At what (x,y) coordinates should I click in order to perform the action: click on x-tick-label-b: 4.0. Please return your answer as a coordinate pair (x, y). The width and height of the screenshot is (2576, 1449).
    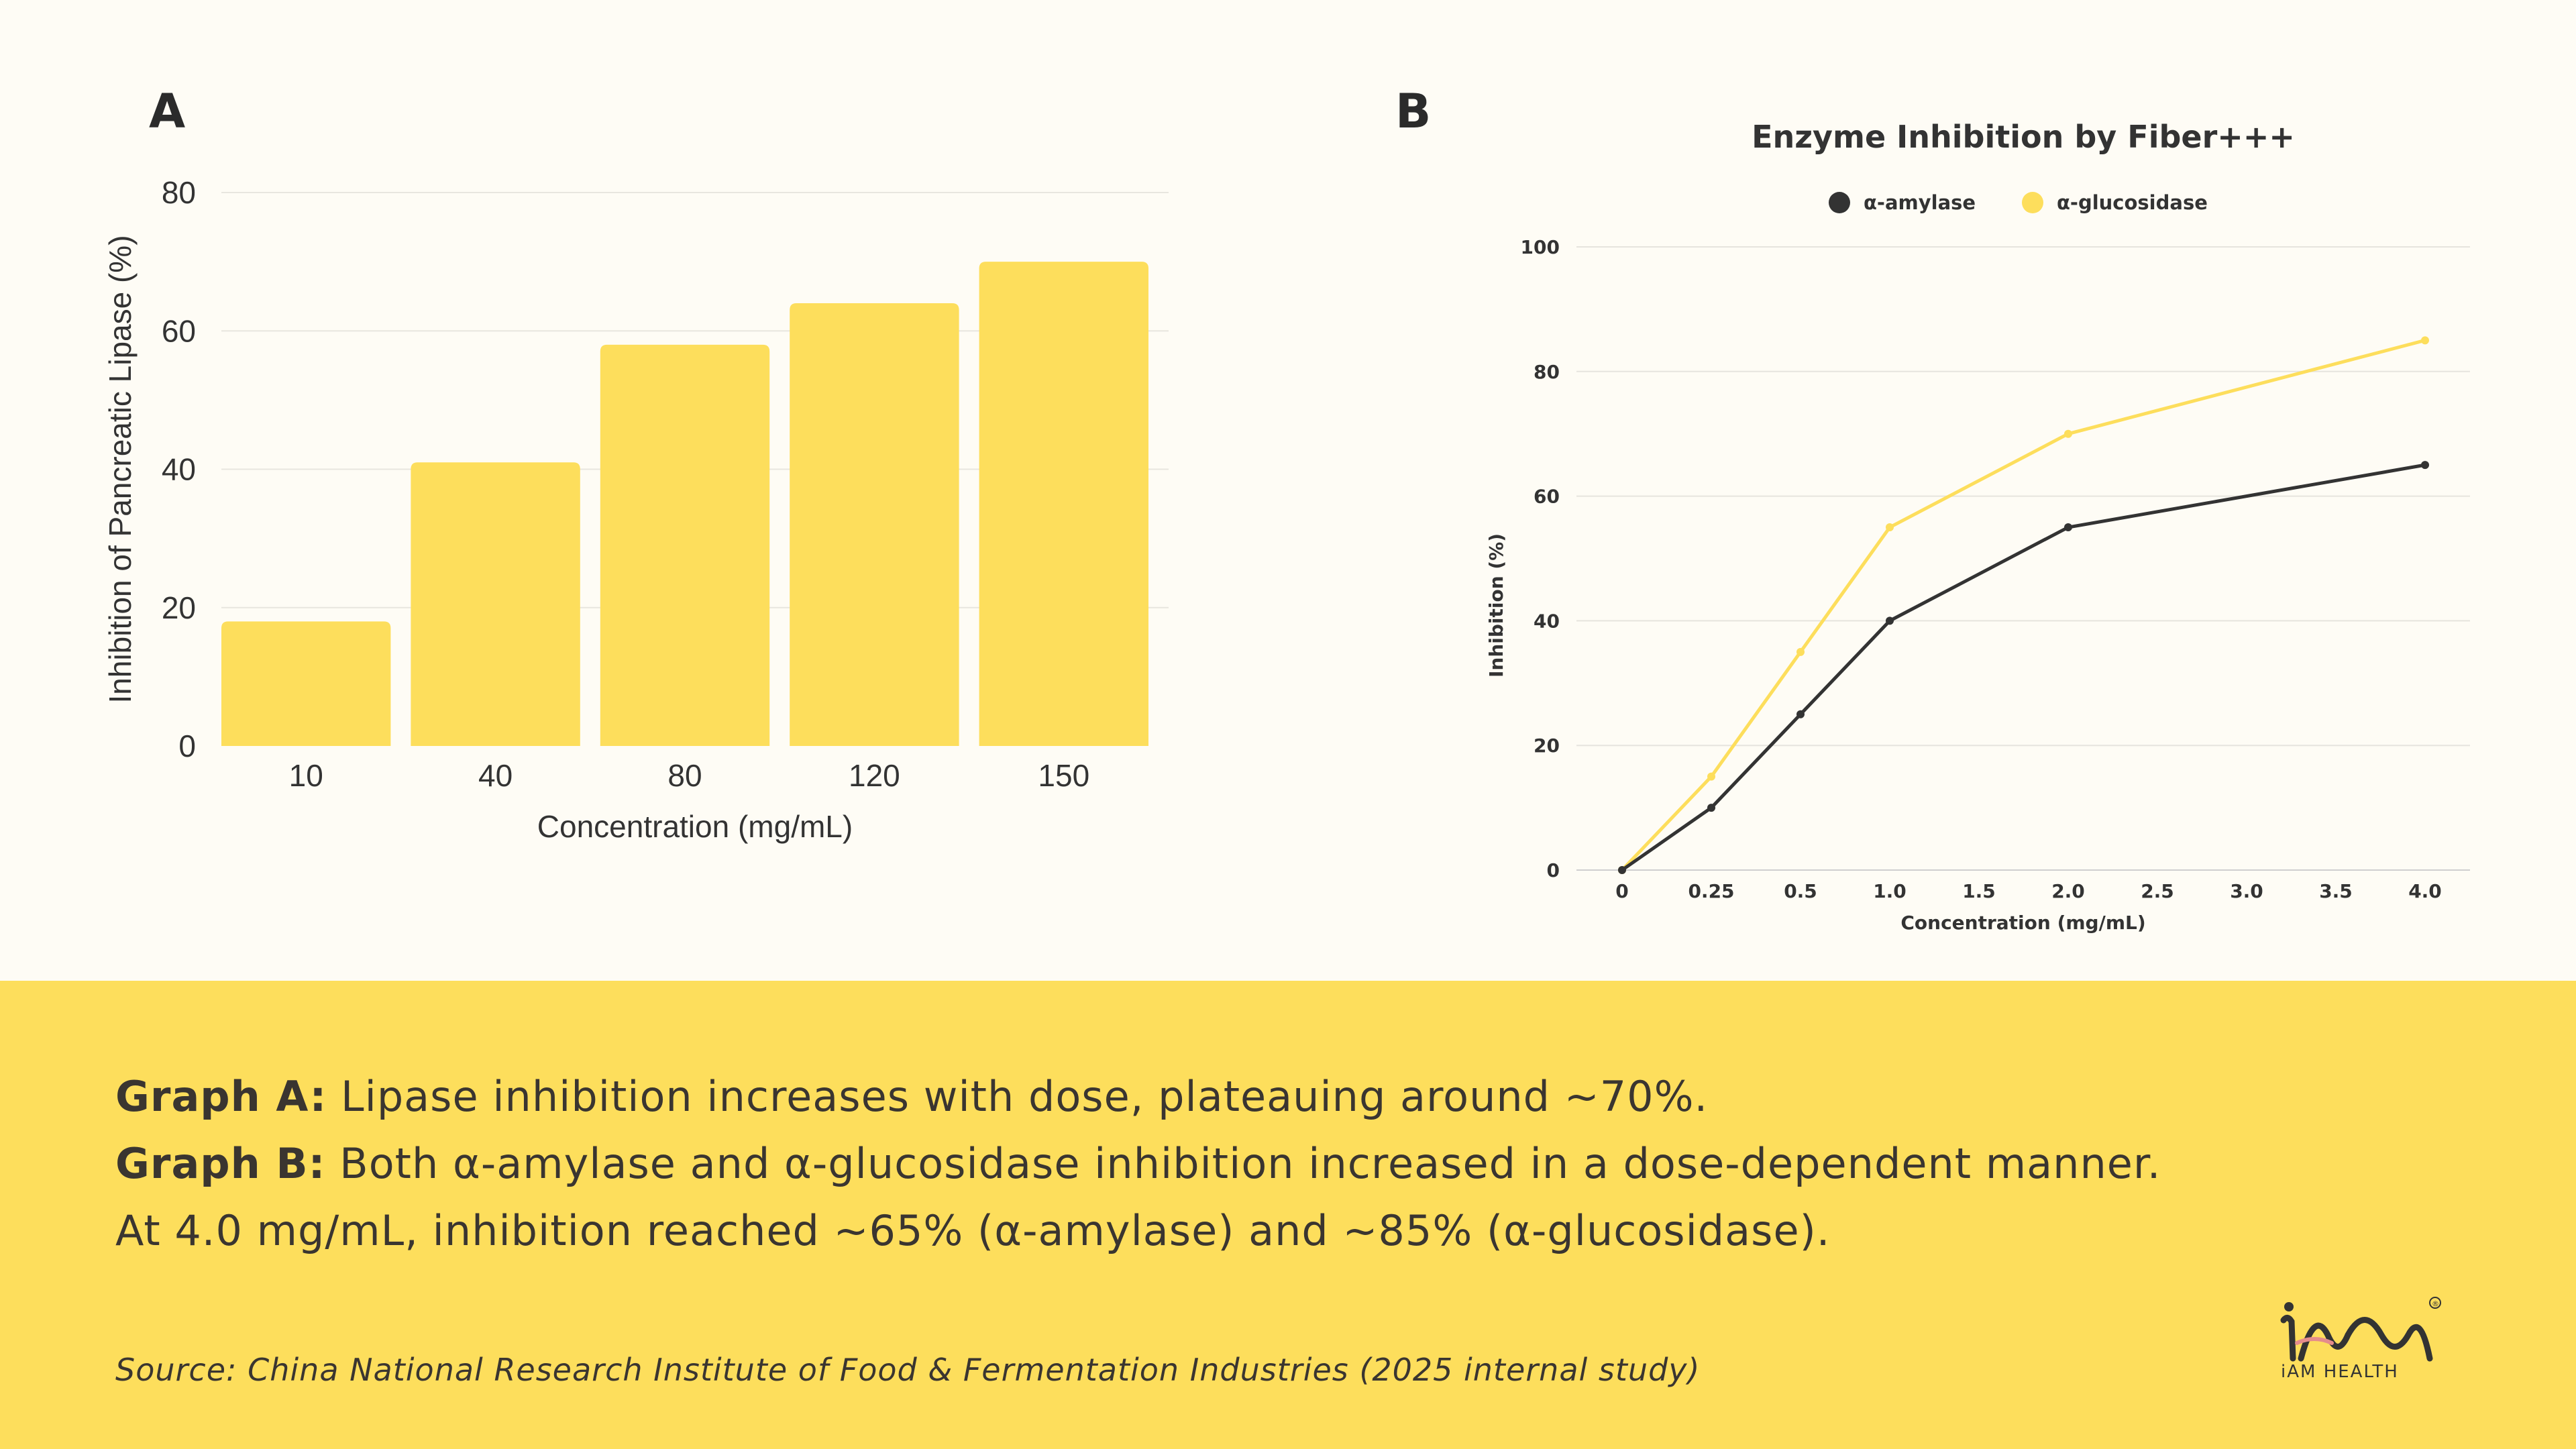
    Looking at the image, I should click on (2425, 891).